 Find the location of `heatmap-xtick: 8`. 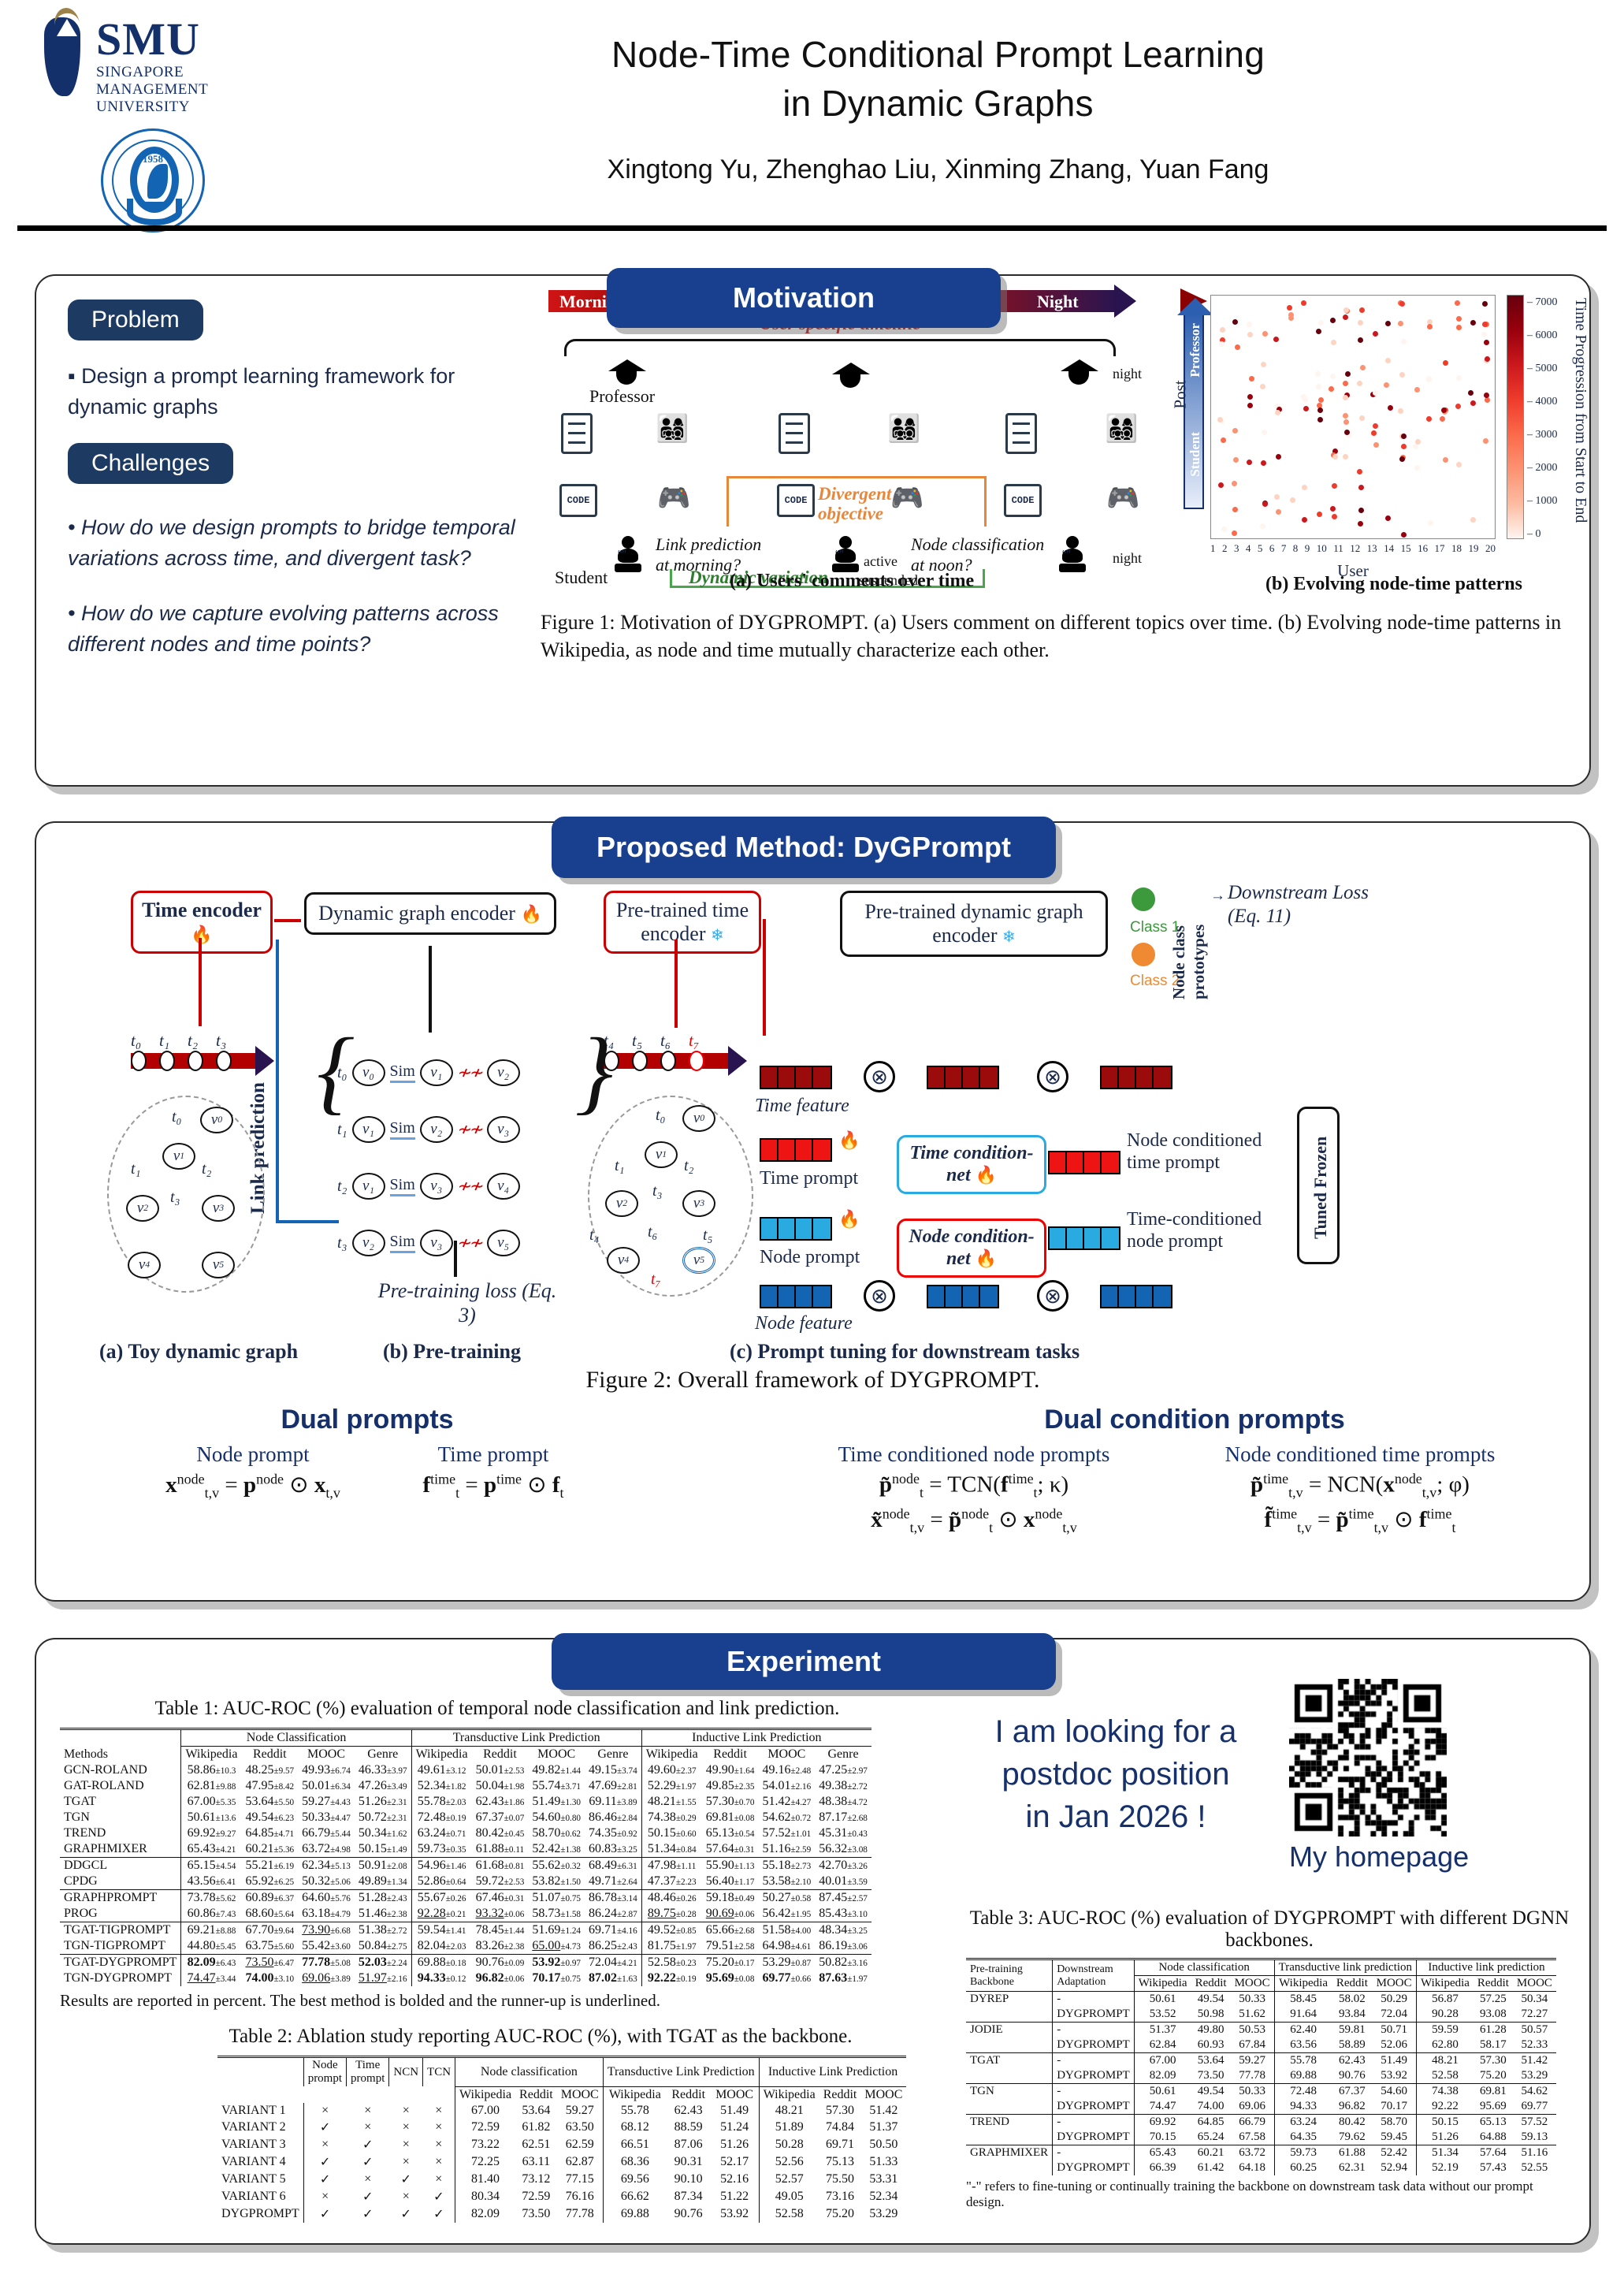

heatmap-xtick: 8 is located at coordinates (1295, 548).